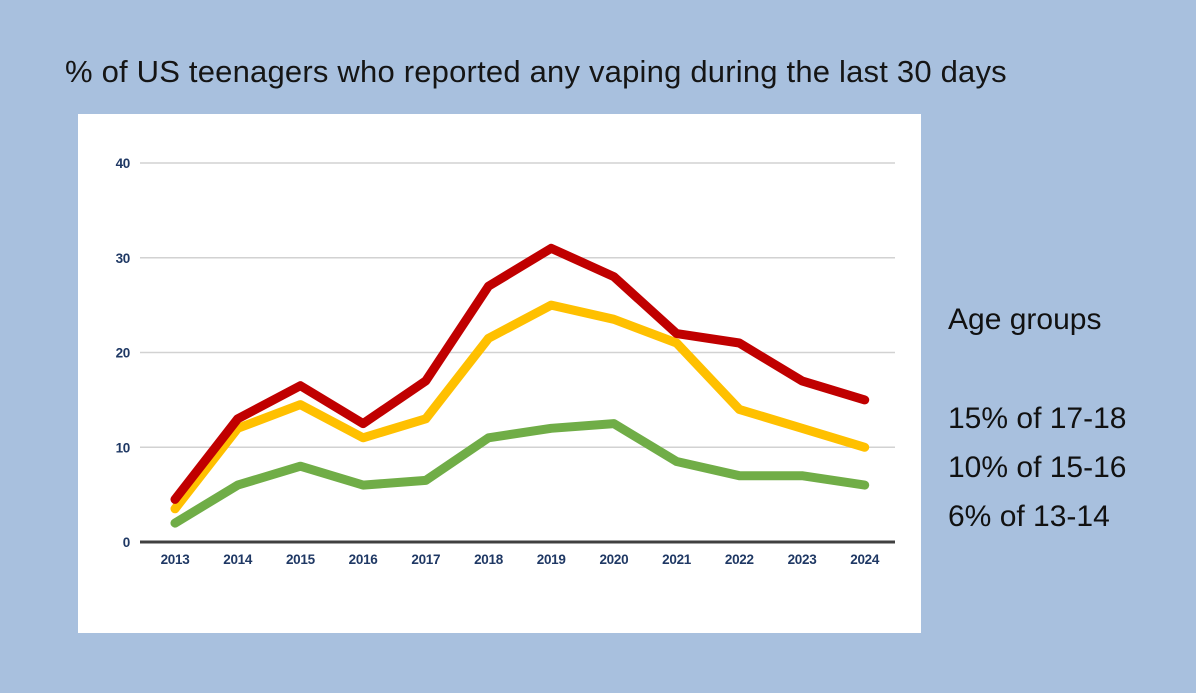 This screenshot has width=1196, height=693. Describe the element at coordinates (425, 559) in the screenshot. I see `x-axis-tick-2017: 2017` at that location.